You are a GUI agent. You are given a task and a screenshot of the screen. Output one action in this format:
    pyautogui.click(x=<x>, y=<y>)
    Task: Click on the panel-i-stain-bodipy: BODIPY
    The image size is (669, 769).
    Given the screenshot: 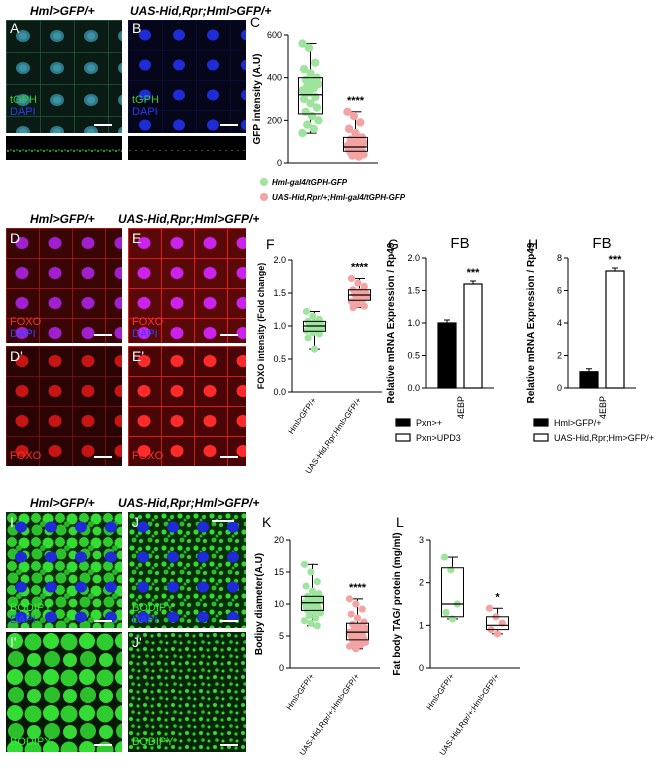 What is the action you would take?
    pyautogui.click(x=31, y=608)
    